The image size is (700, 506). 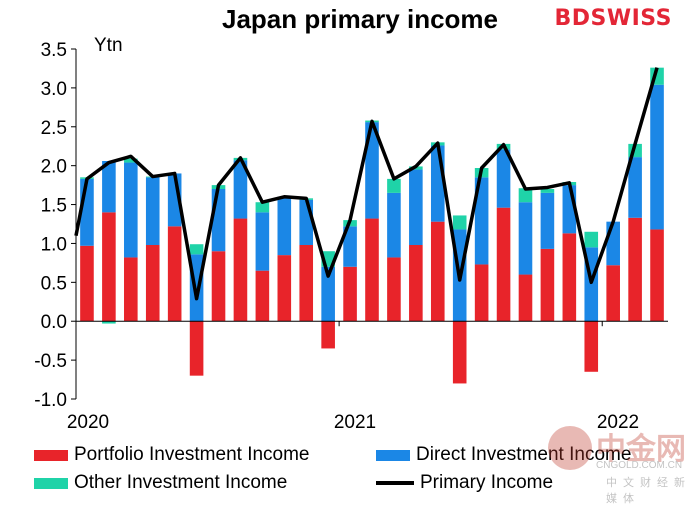 What do you see at coordinates (108, 45) in the screenshot?
I see `y-axis-label: Ytn` at bounding box center [108, 45].